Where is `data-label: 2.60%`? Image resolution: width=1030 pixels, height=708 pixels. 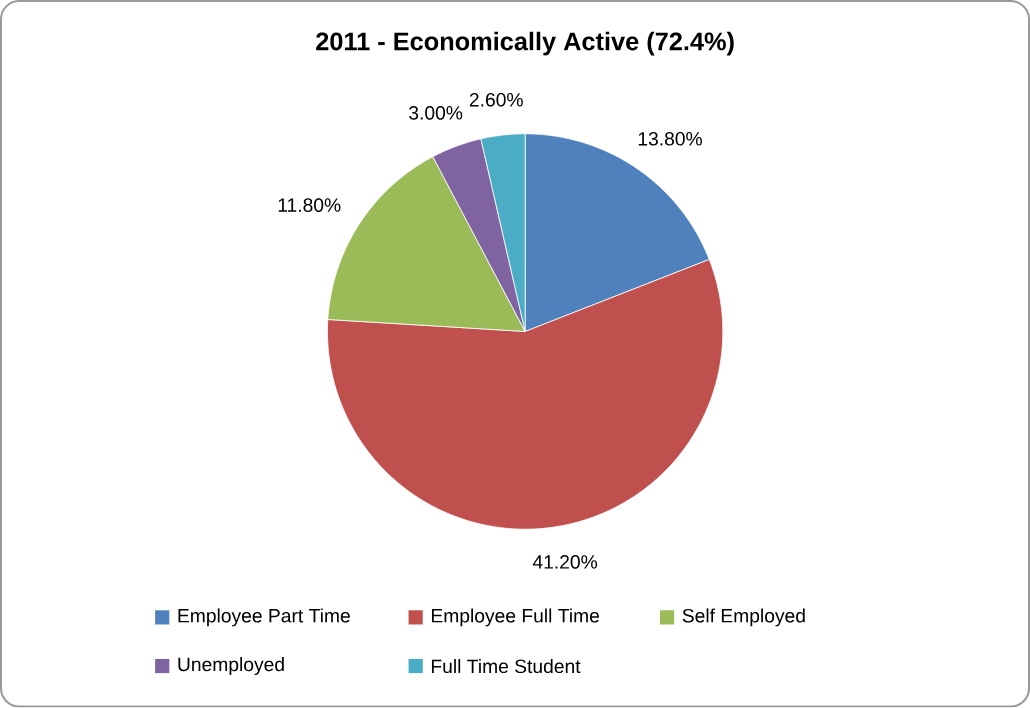 data-label: 2.60% is located at coordinates (496, 100).